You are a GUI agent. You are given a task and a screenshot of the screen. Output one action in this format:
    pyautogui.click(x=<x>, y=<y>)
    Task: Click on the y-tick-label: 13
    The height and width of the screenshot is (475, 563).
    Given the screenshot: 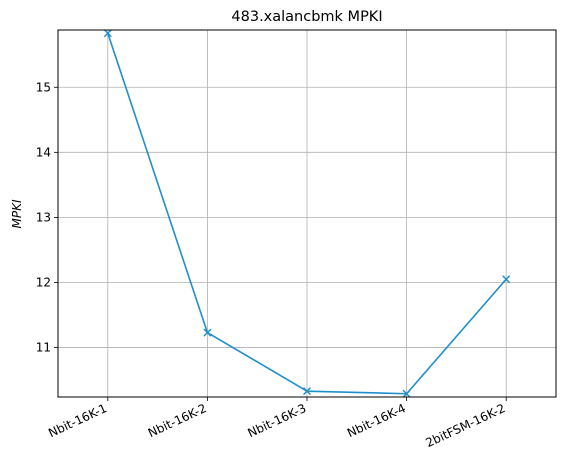 What is the action you would take?
    pyautogui.click(x=43, y=217)
    